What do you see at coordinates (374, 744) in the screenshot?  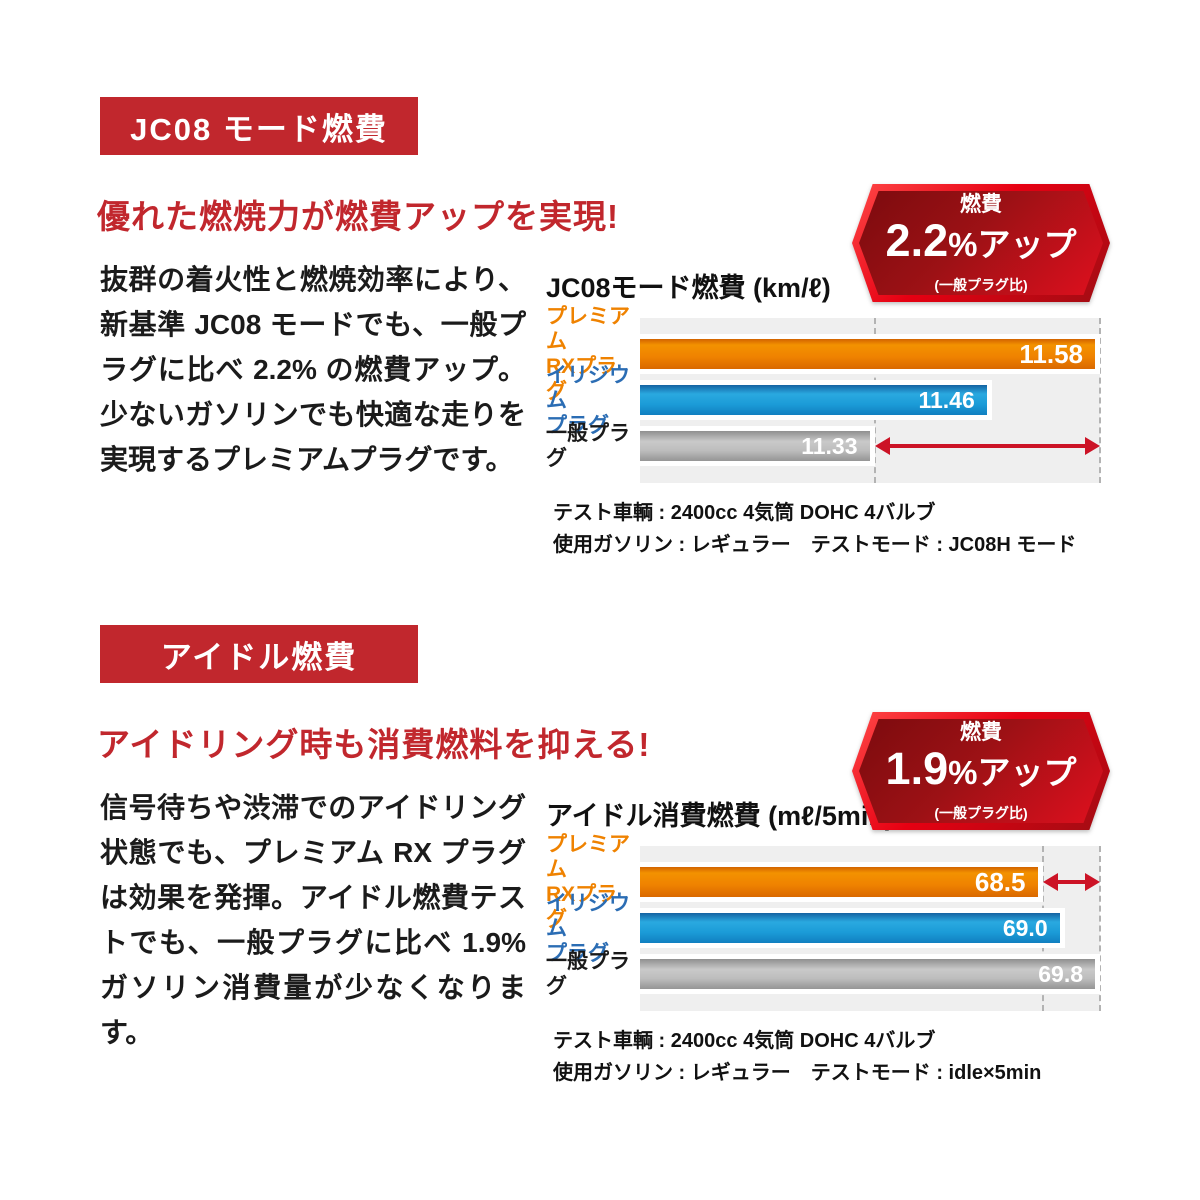 I see `section-headline: アイドリング時も消費燃料を抑える!` at bounding box center [374, 744].